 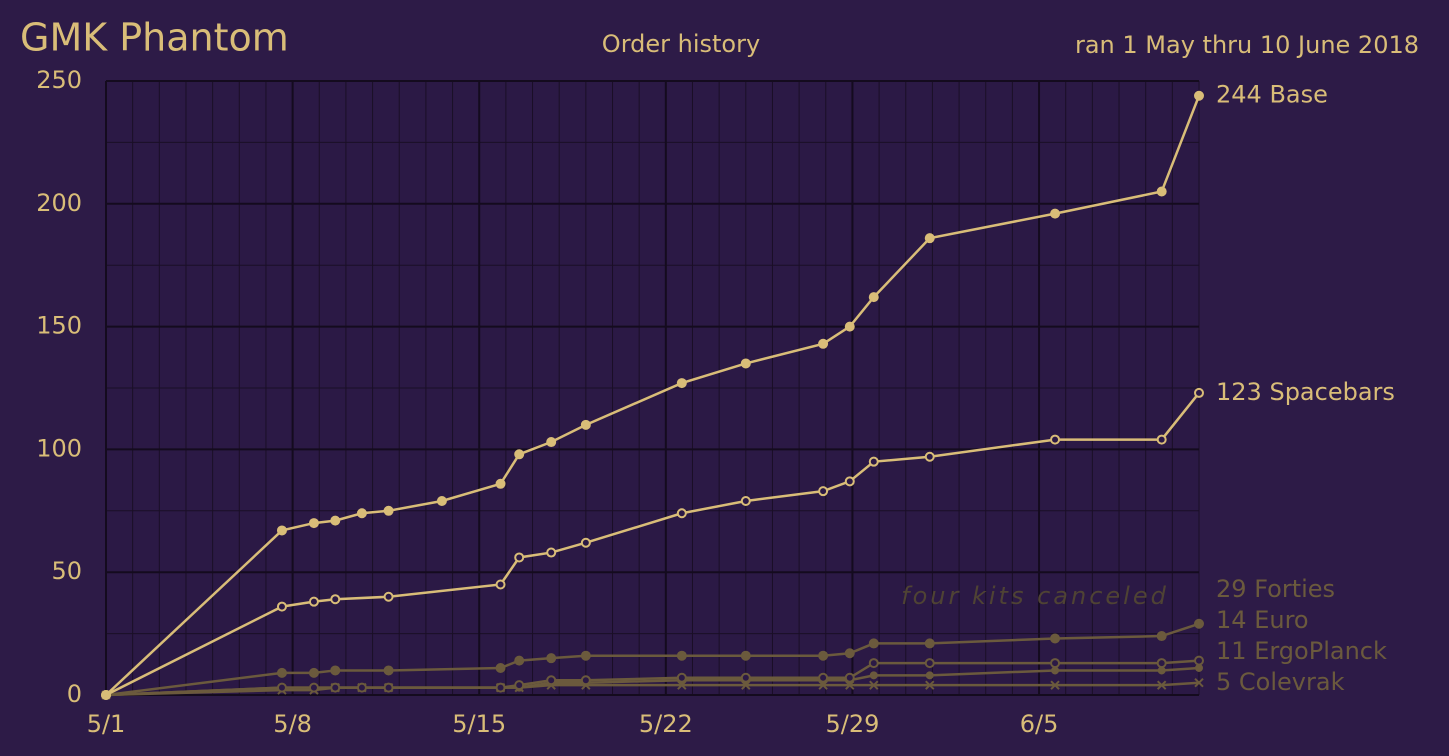 What do you see at coordinates (59, 326) in the screenshot?
I see `y-tick-label: 150` at bounding box center [59, 326].